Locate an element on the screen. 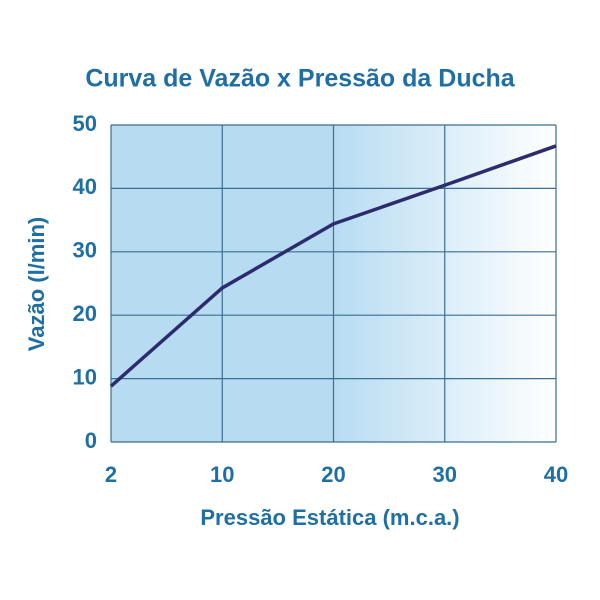 Image resolution: width=600 pixels, height=600 pixels. chart-title: Curva de Vazão x Pressão da Ducha is located at coordinates (300, 79).